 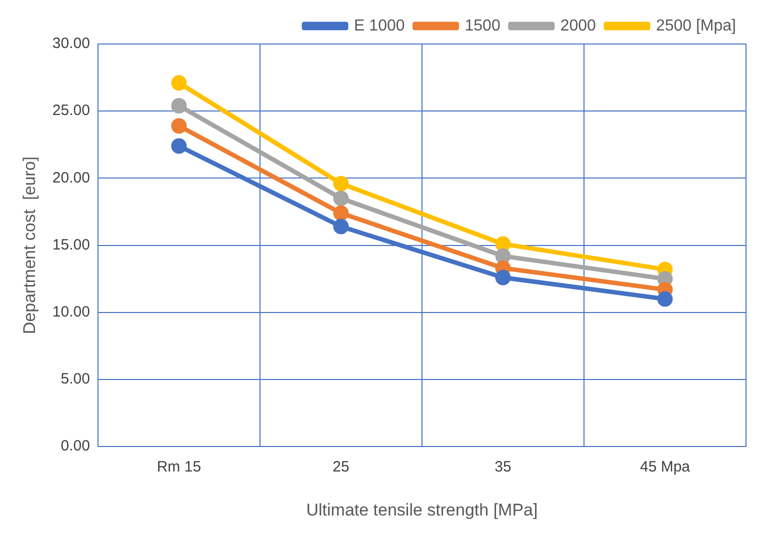 I want to click on x-axis-title: Ultimate tensile strength [MPa], so click(x=422, y=510).